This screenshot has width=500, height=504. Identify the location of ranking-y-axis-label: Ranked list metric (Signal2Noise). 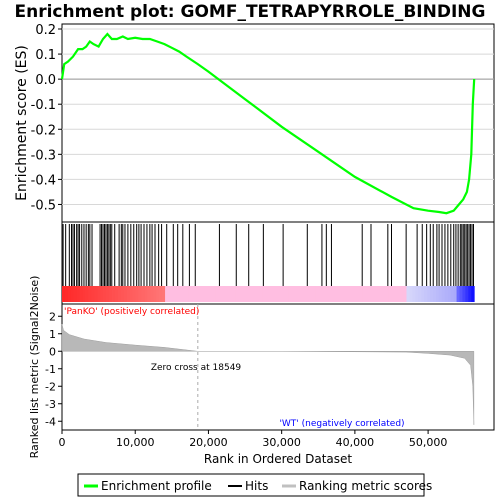
(34, 367).